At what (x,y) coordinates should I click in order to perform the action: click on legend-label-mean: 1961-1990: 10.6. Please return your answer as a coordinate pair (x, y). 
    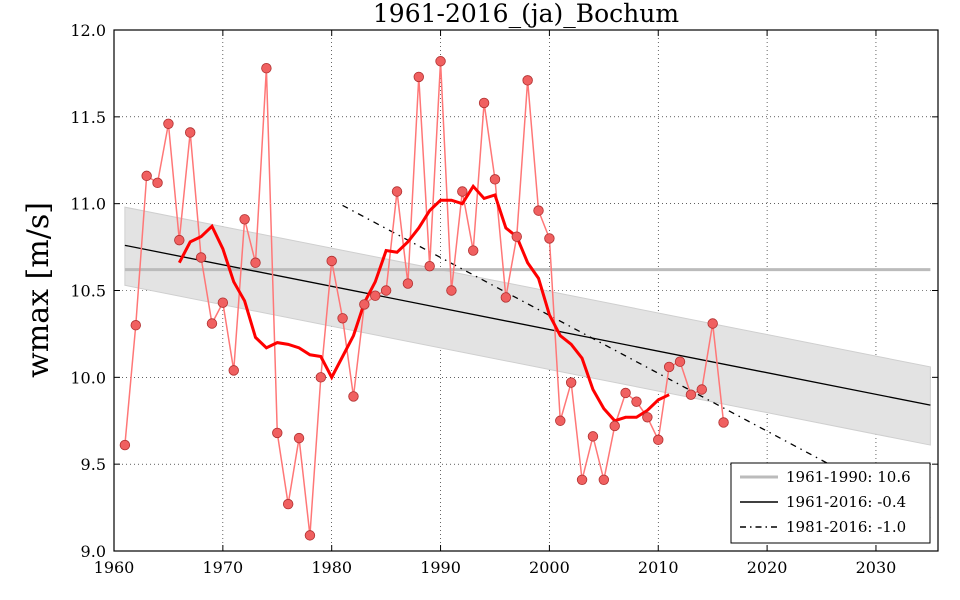
    Looking at the image, I should click on (848, 477).